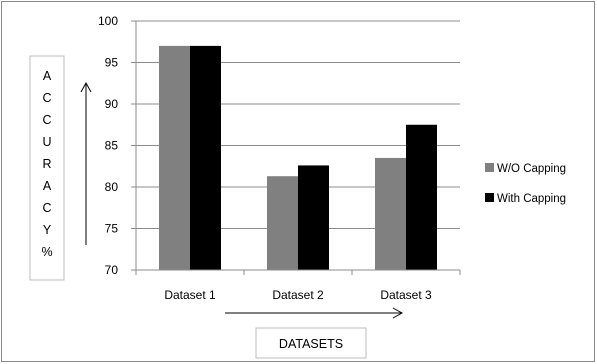 The width and height of the screenshot is (597, 364). What do you see at coordinates (86, 163) in the screenshot?
I see `y-axis-arrow` at bounding box center [86, 163].